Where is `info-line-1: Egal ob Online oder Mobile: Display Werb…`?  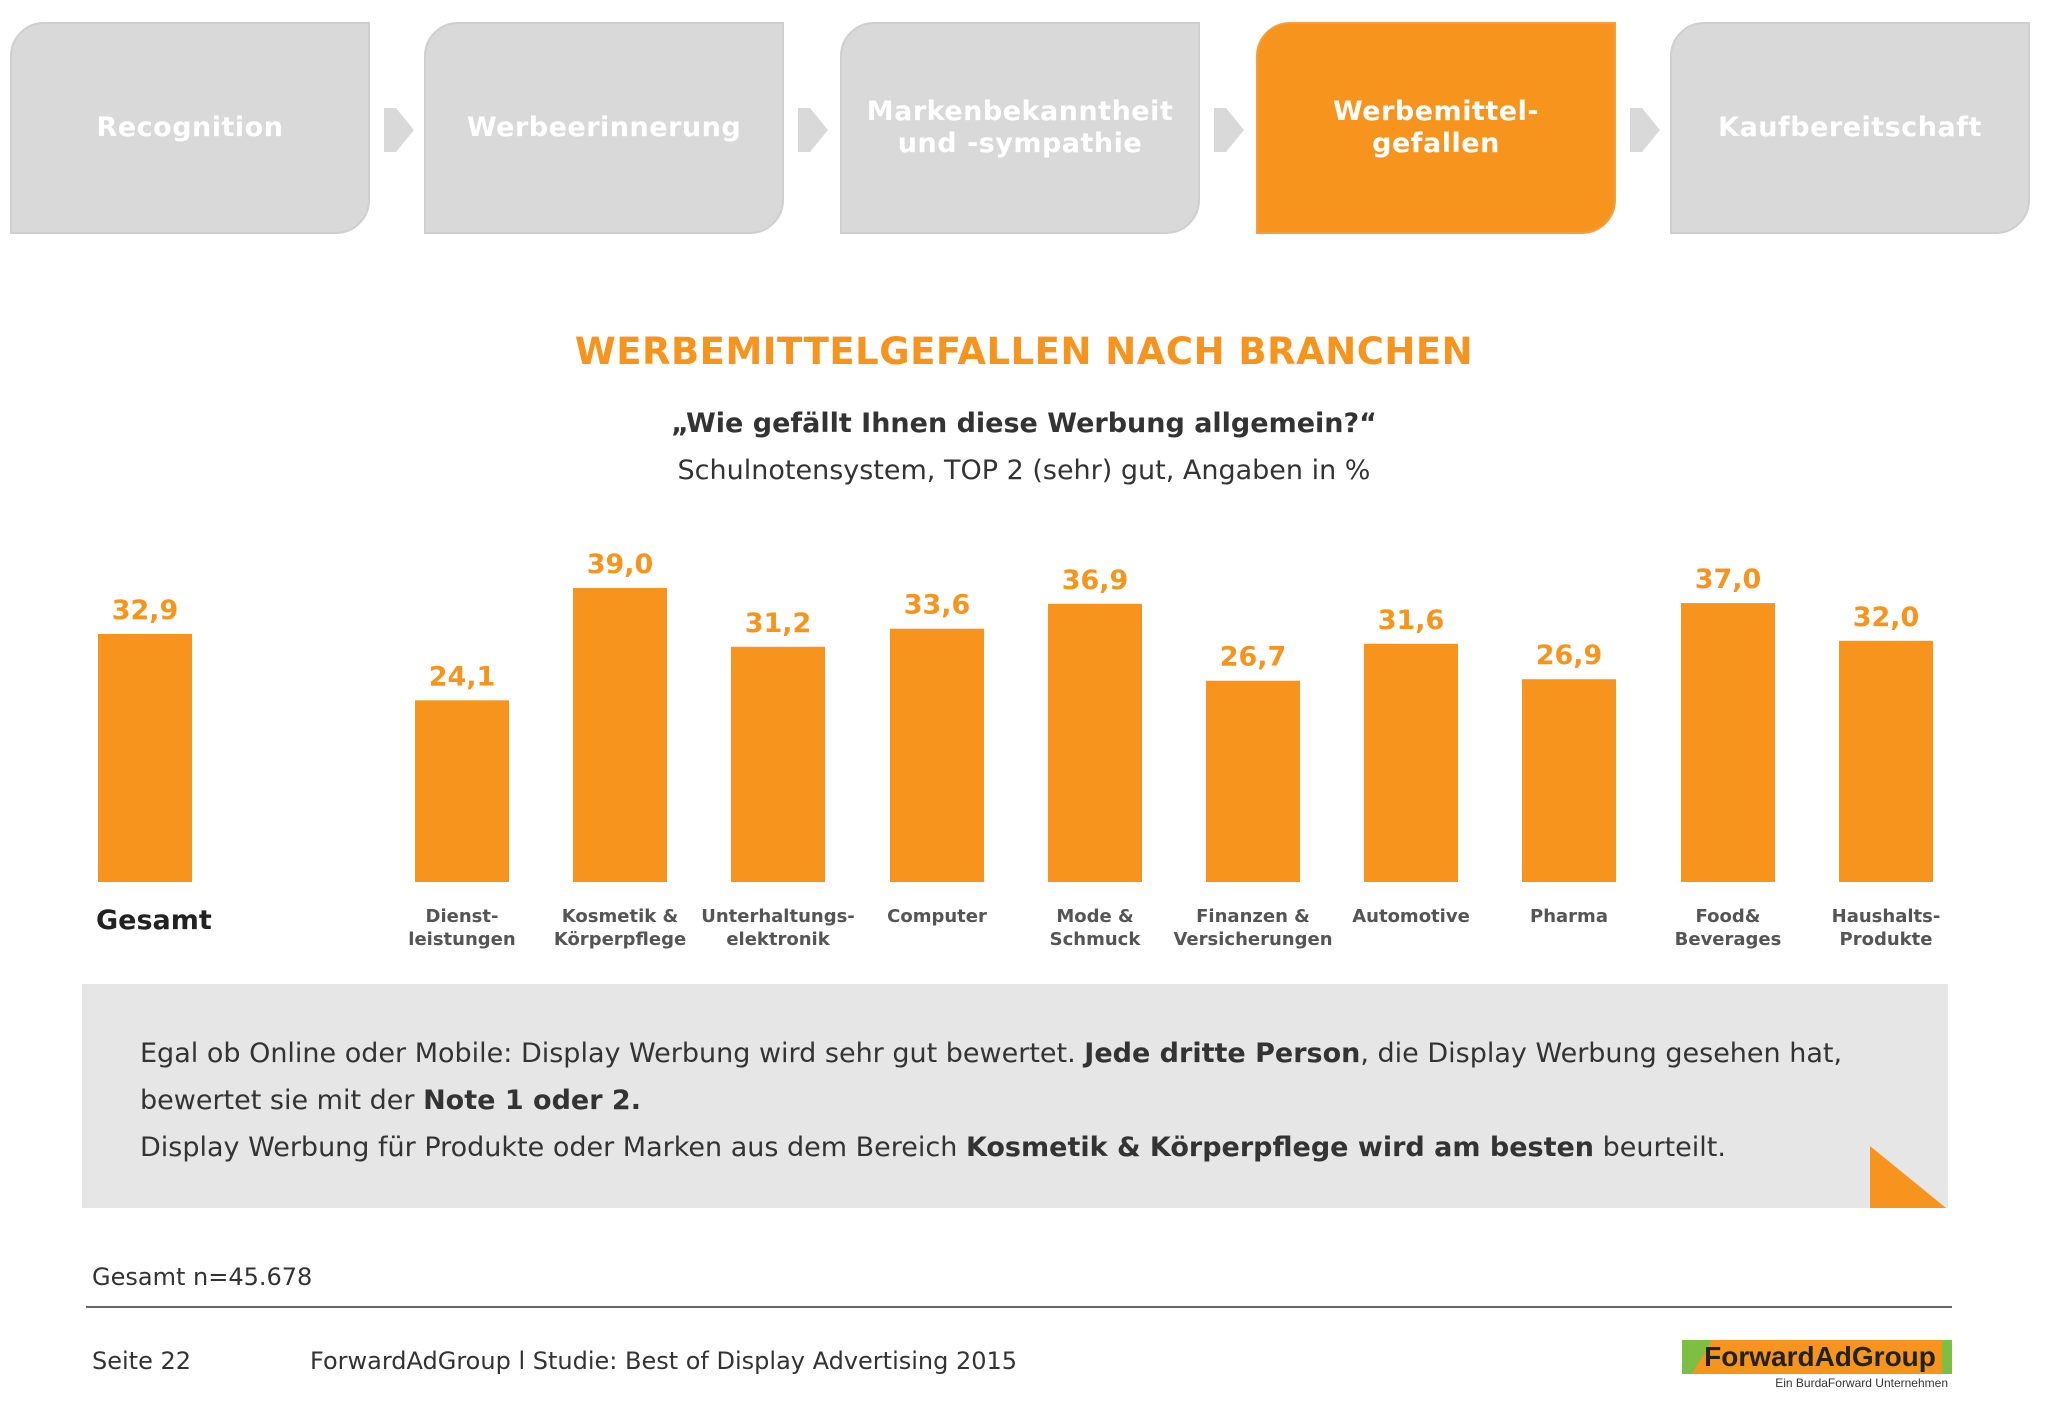 info-line-1: Egal ob Online oder Mobile: Display Werb… is located at coordinates (1030, 1053).